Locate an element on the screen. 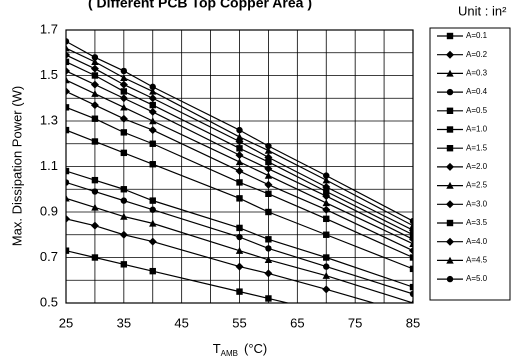 The image size is (512, 363). x-label-main: T is located at coordinates (217, 348).